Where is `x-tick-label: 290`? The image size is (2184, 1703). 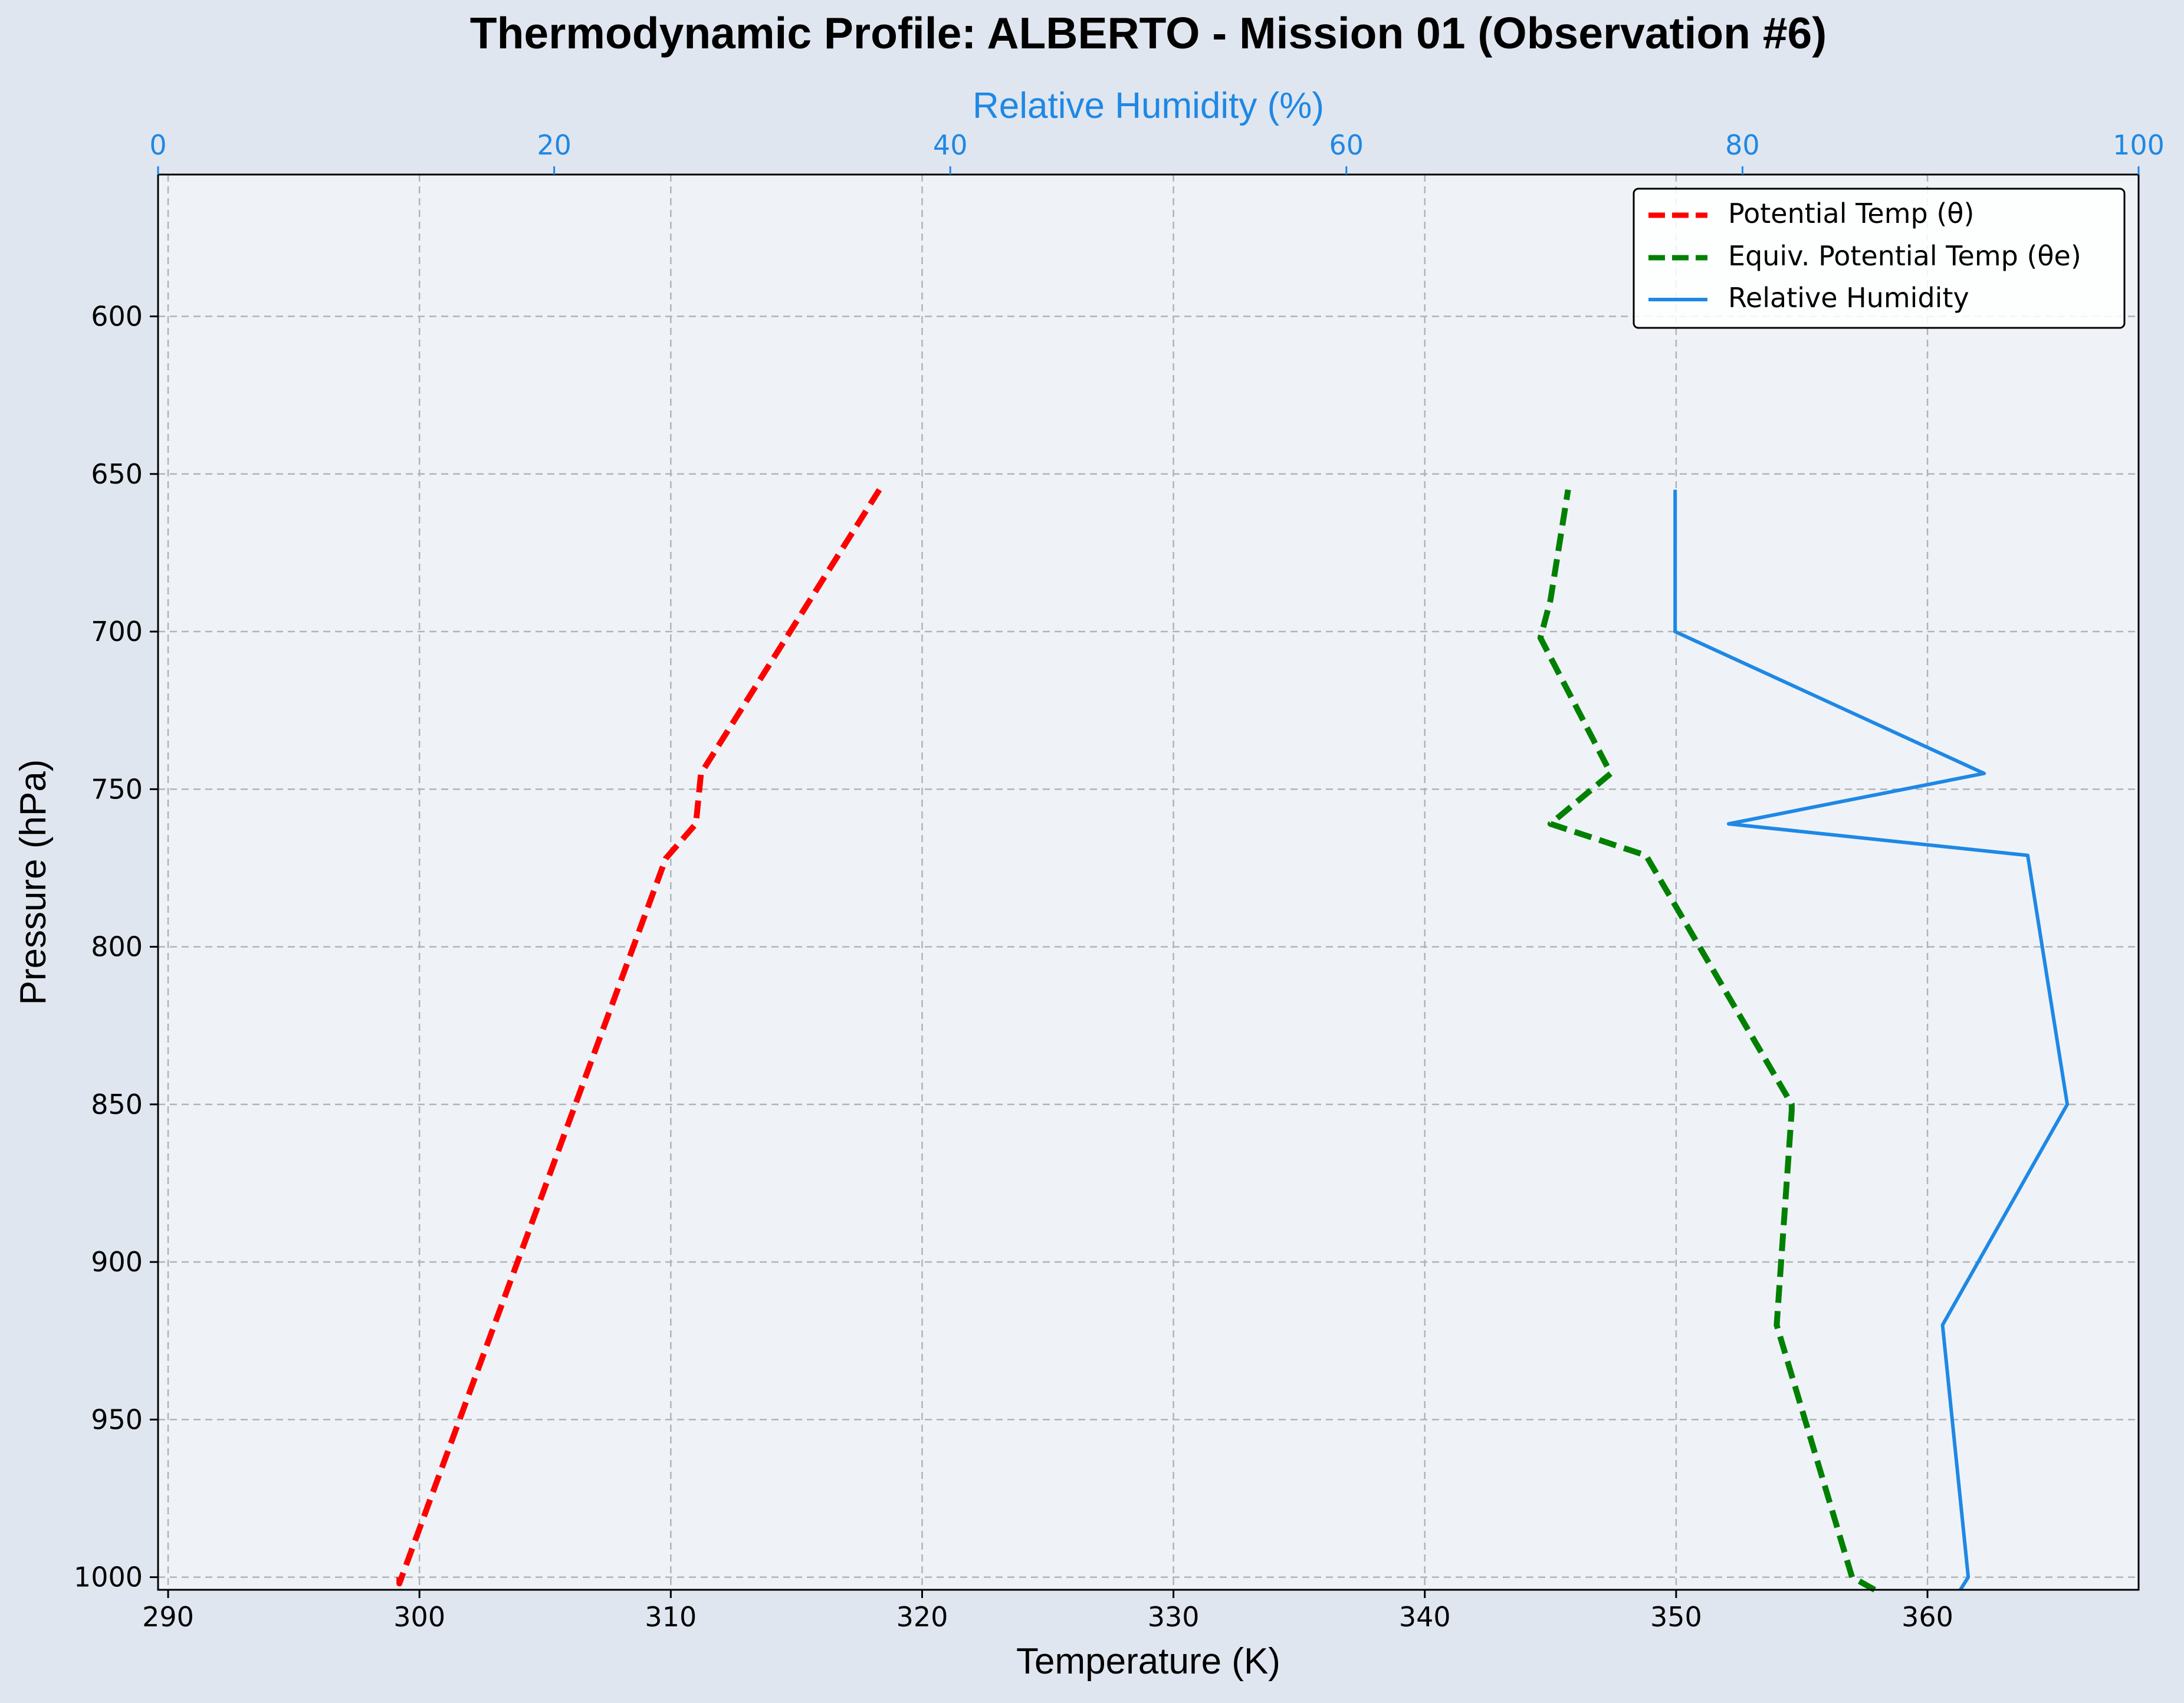 x-tick-label: 290 is located at coordinates (168, 1617).